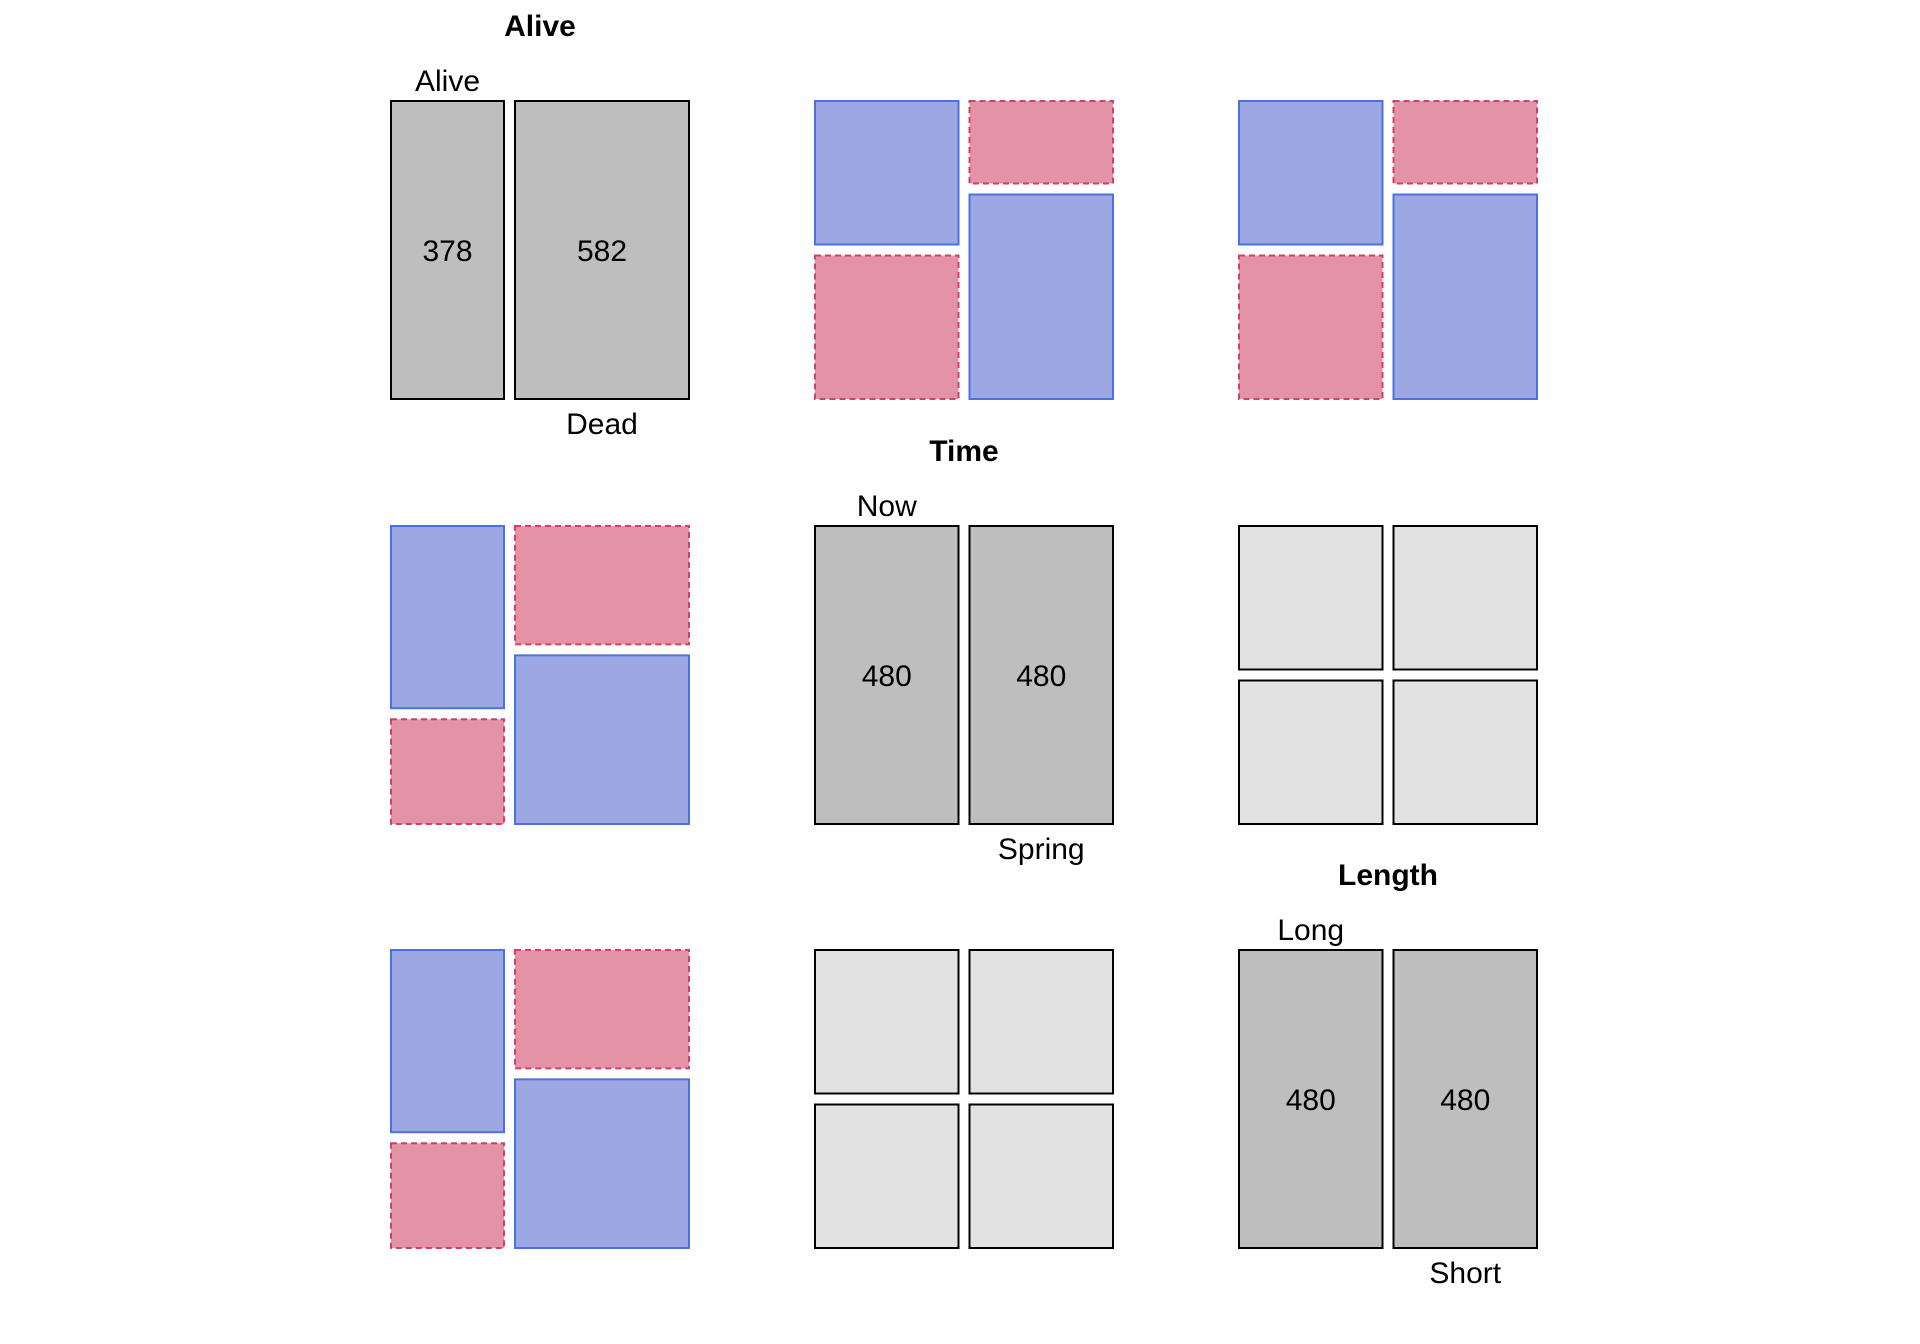  Describe the element at coordinates (1465, 598) in the screenshot. I see `mosaic-tile-time-now-length-short` at that location.